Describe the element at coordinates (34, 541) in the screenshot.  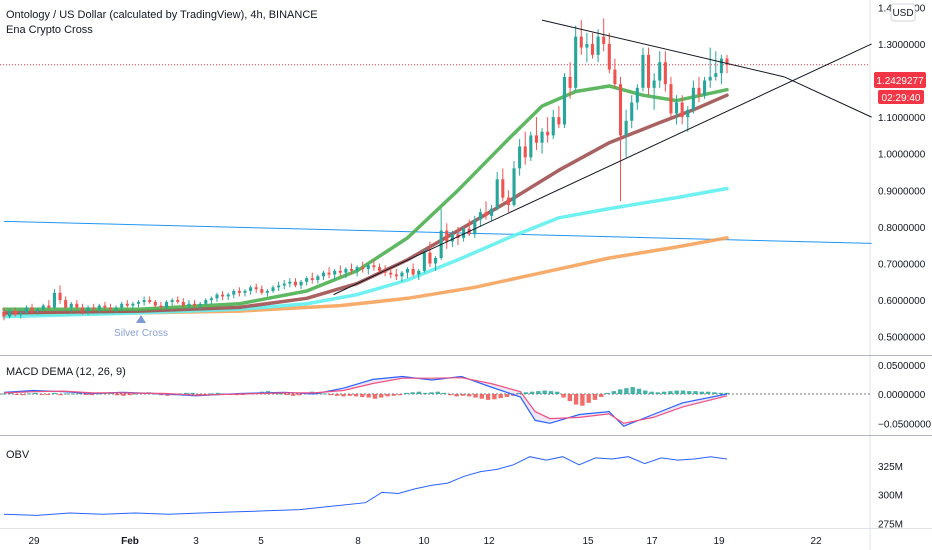
I see `time-tick-label: 29` at that location.